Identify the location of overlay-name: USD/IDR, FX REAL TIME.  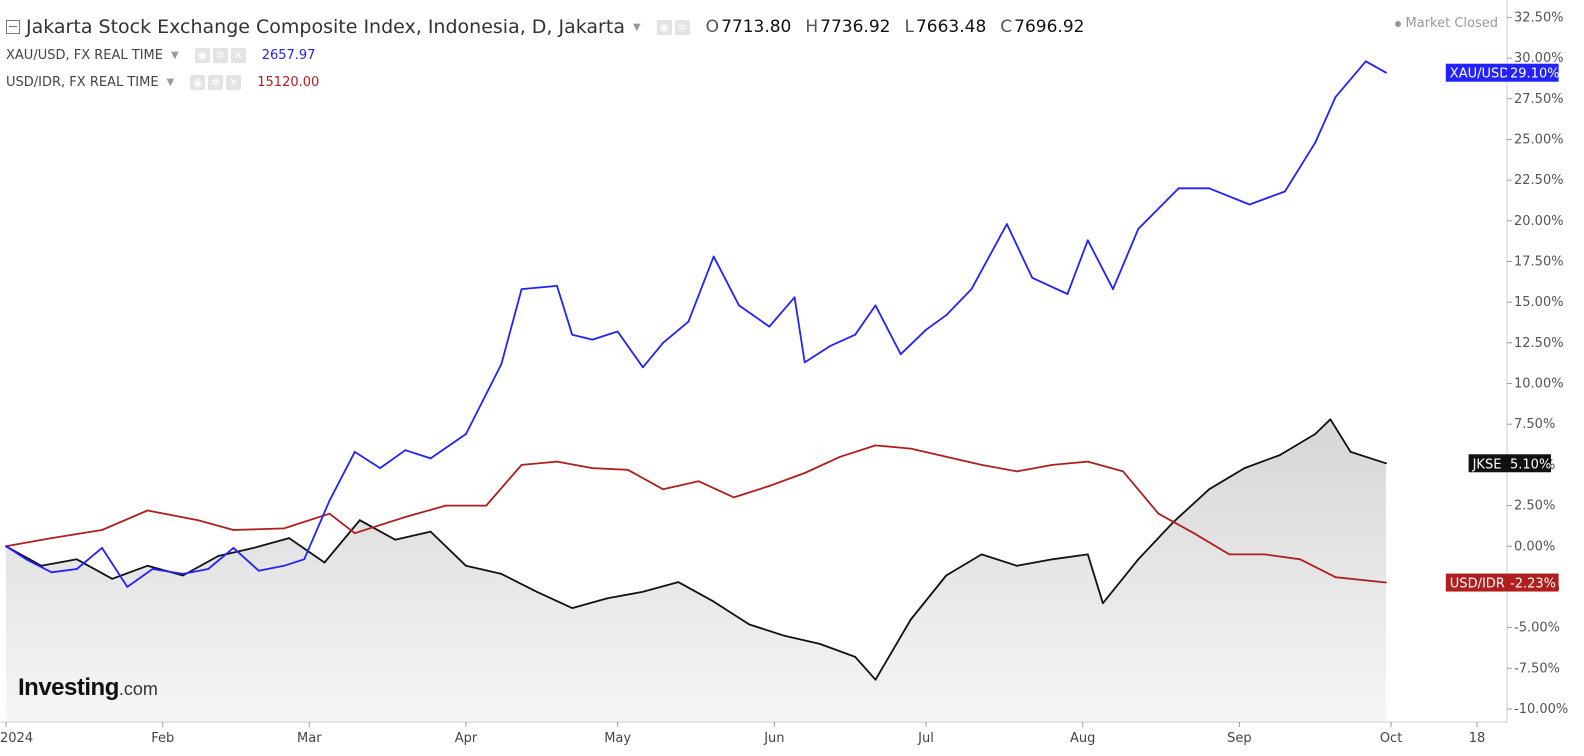
(82, 82).